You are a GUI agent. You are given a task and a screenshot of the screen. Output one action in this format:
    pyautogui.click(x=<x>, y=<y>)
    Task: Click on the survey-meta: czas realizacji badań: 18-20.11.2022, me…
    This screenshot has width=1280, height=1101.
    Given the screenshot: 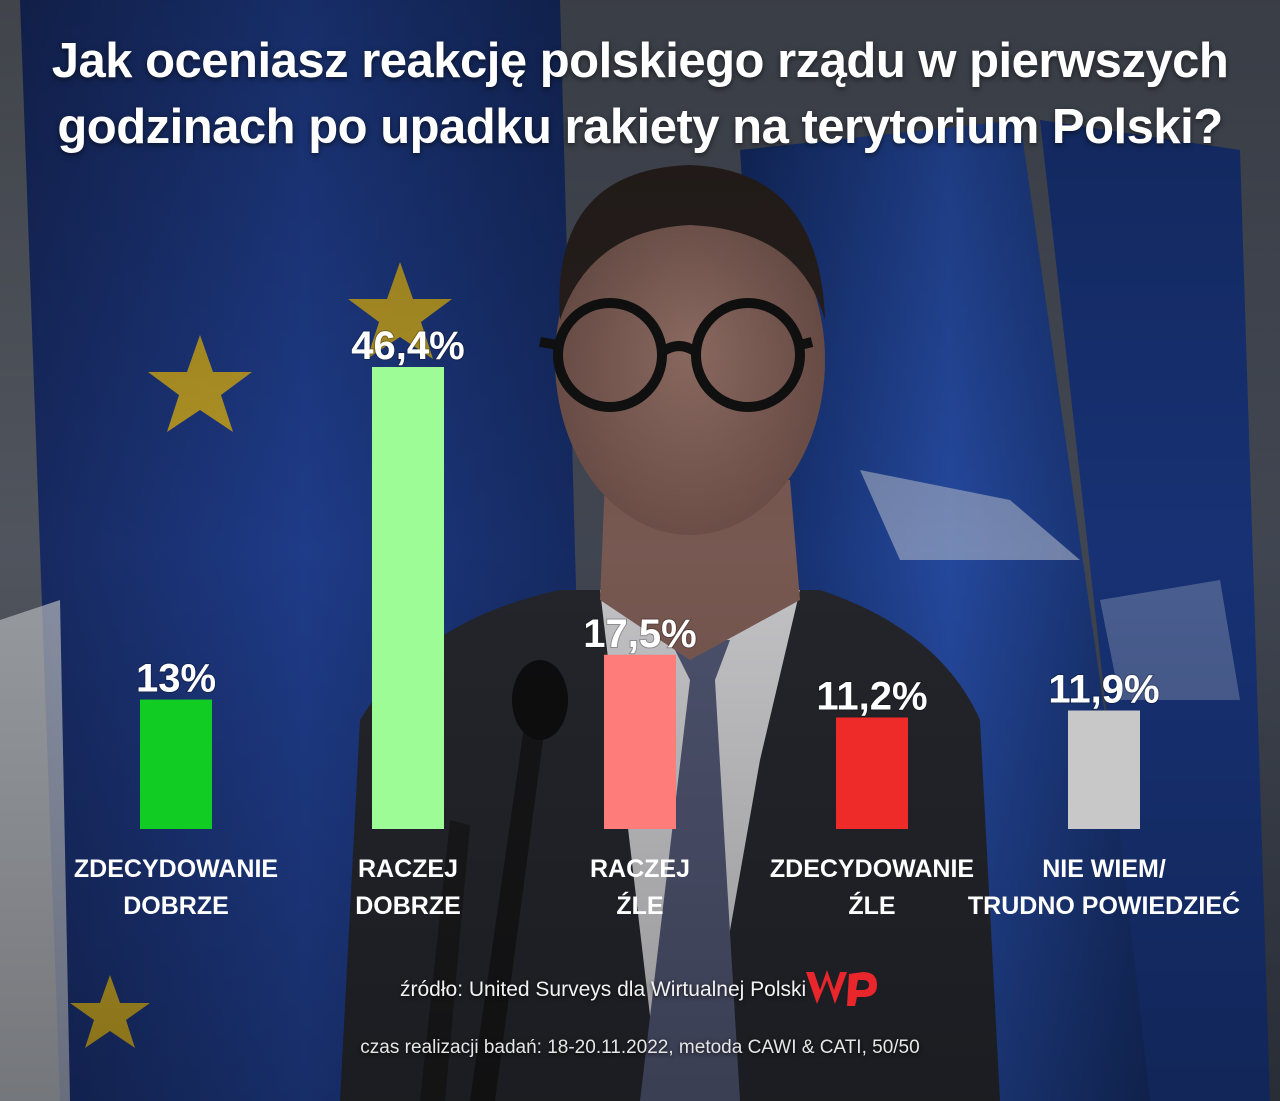 What is the action you would take?
    pyautogui.click(x=640, y=1048)
    